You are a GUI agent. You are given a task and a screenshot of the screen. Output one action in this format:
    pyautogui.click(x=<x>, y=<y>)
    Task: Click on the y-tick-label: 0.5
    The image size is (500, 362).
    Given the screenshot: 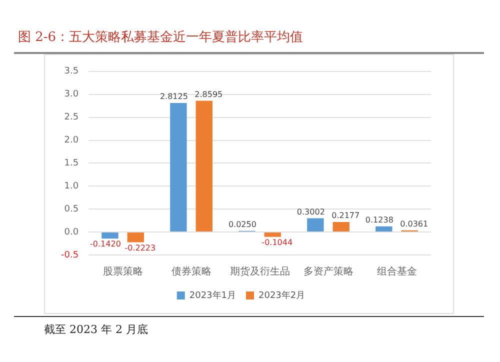 What is the action you would take?
    pyautogui.click(x=71, y=209)
    